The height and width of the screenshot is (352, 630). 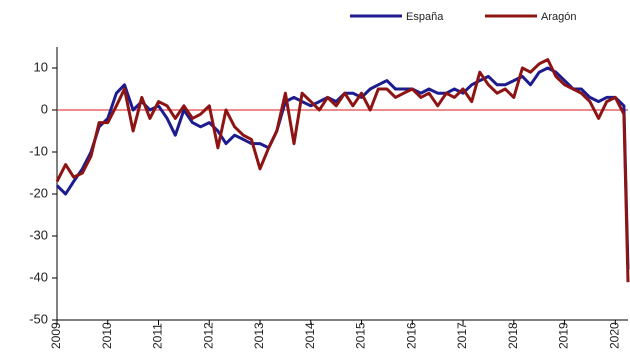 I want to click on x-tick-label: 2011, so click(x=158, y=336).